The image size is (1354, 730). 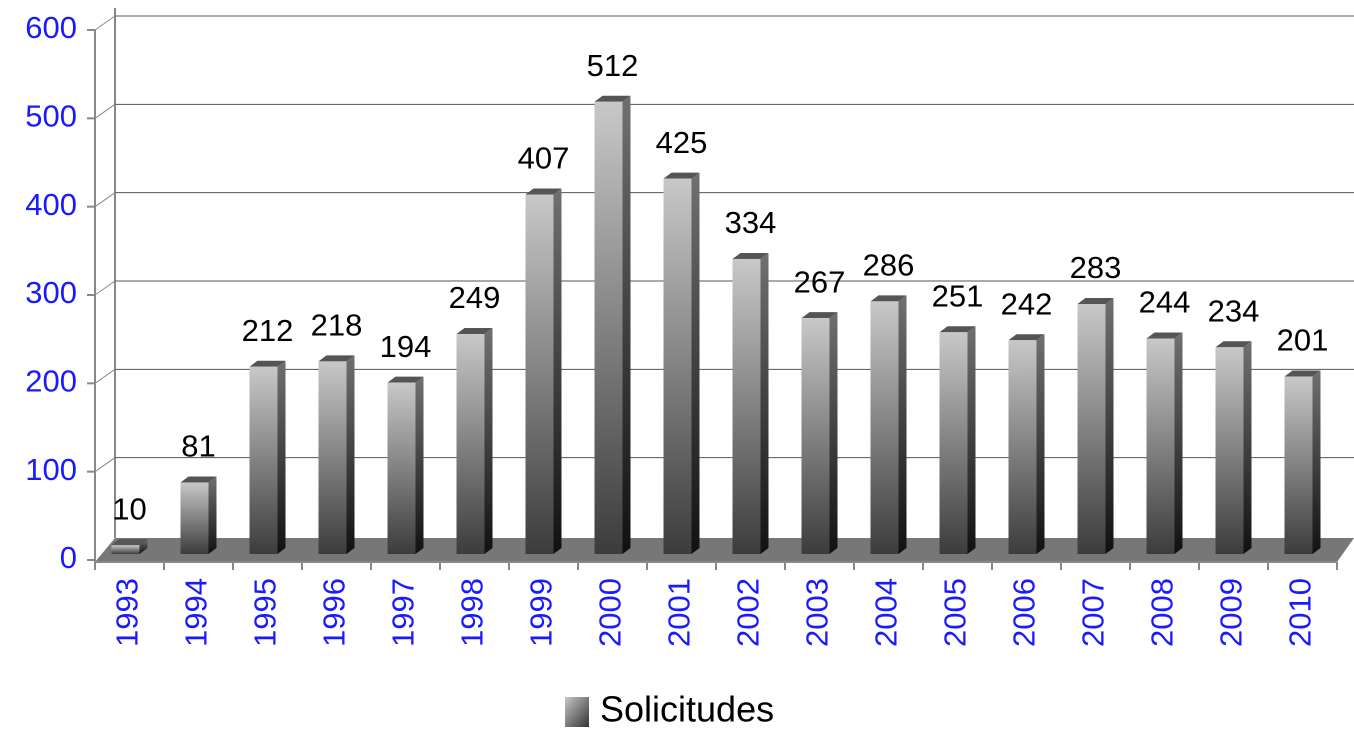 What do you see at coordinates (1027, 303) in the screenshot?
I see `data-label: 242` at bounding box center [1027, 303].